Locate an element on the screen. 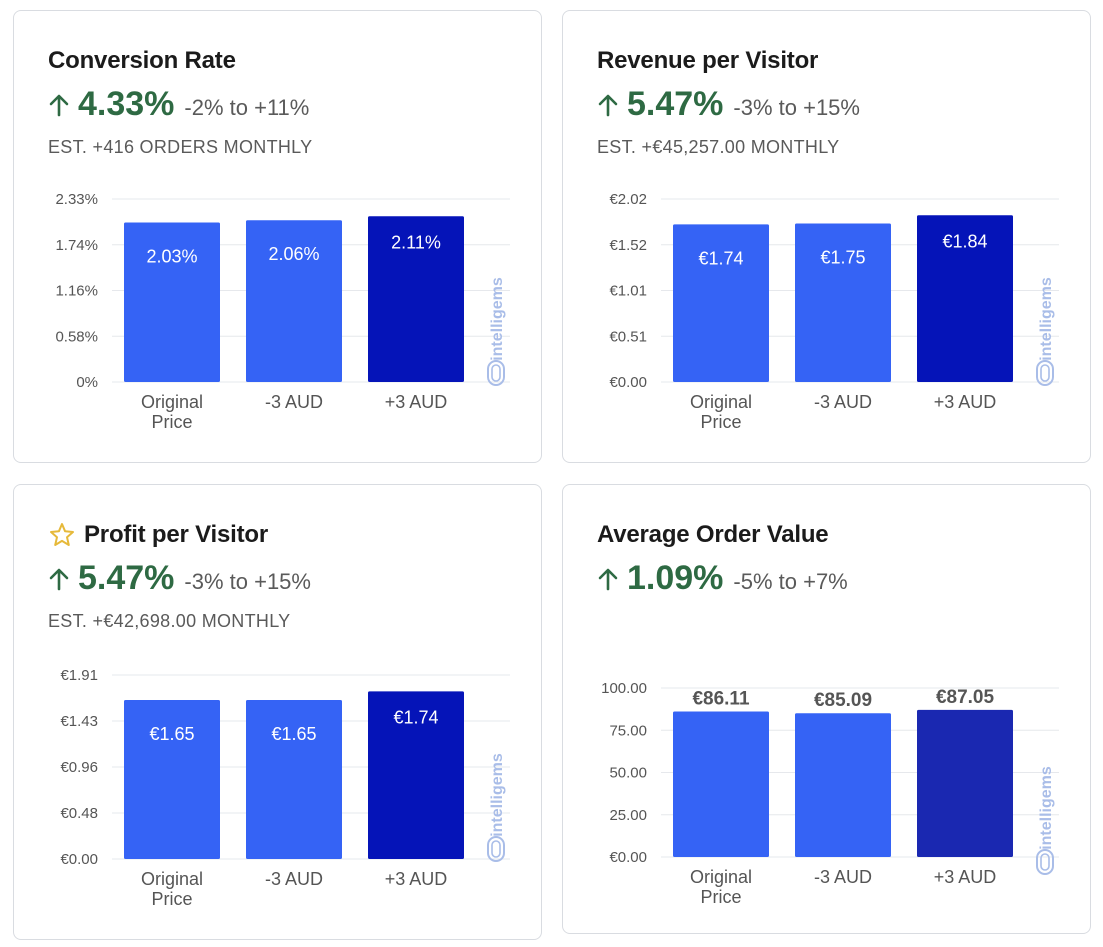  y-tick-label: 25.00 is located at coordinates (628, 815).